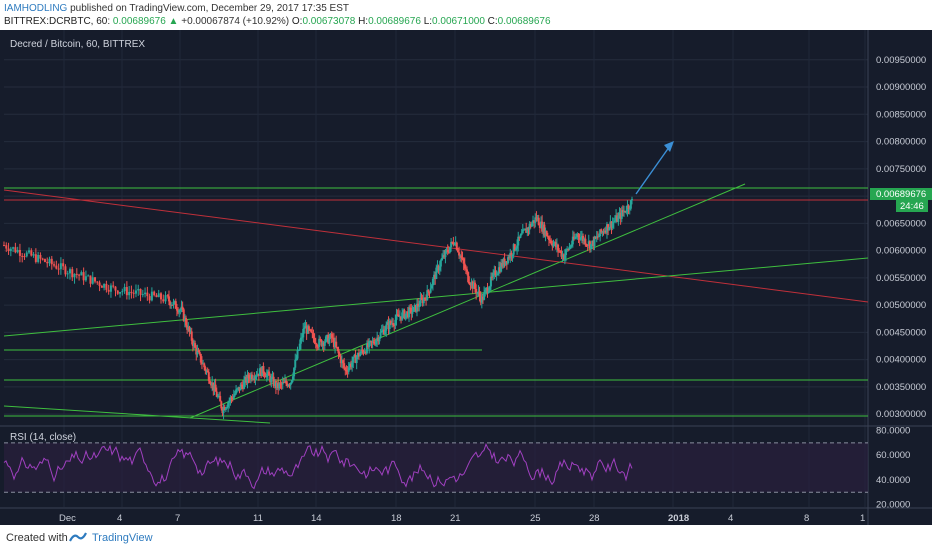 The image size is (932, 550). Describe the element at coordinates (43, 437) in the screenshot. I see `rsi-title: RSI (14, close)` at that location.